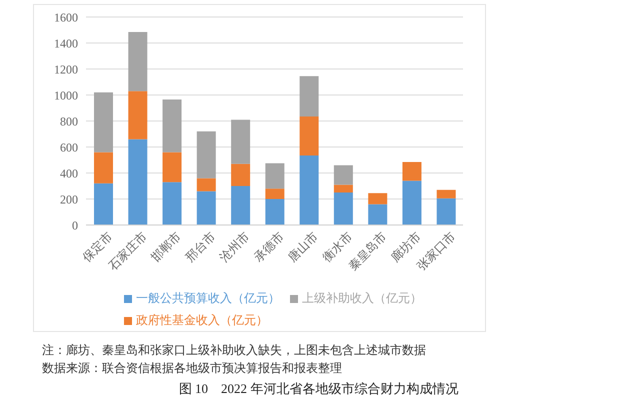 The height and width of the screenshot is (400, 637). What do you see at coordinates (362, 298) in the screenshot?
I see `legend-label: 上级补助收入（亿元）` at bounding box center [362, 298].